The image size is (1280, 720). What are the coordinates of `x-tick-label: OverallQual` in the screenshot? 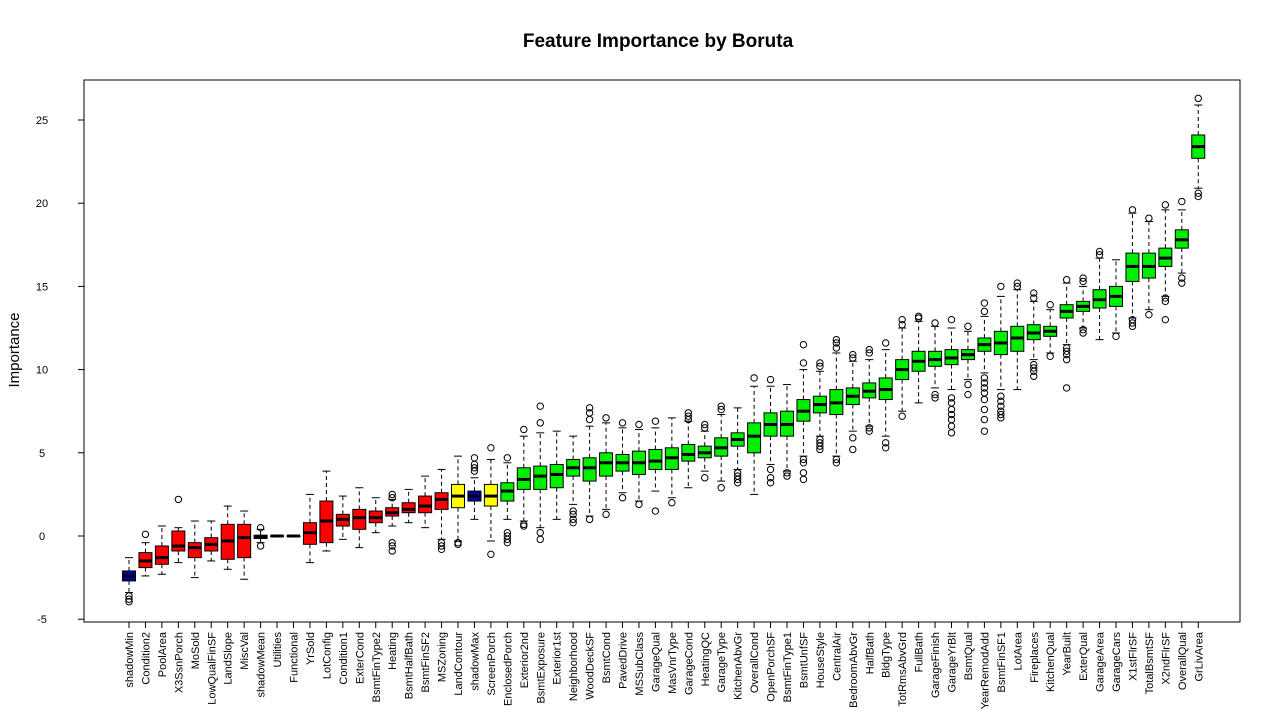 It's located at (1183, 661).